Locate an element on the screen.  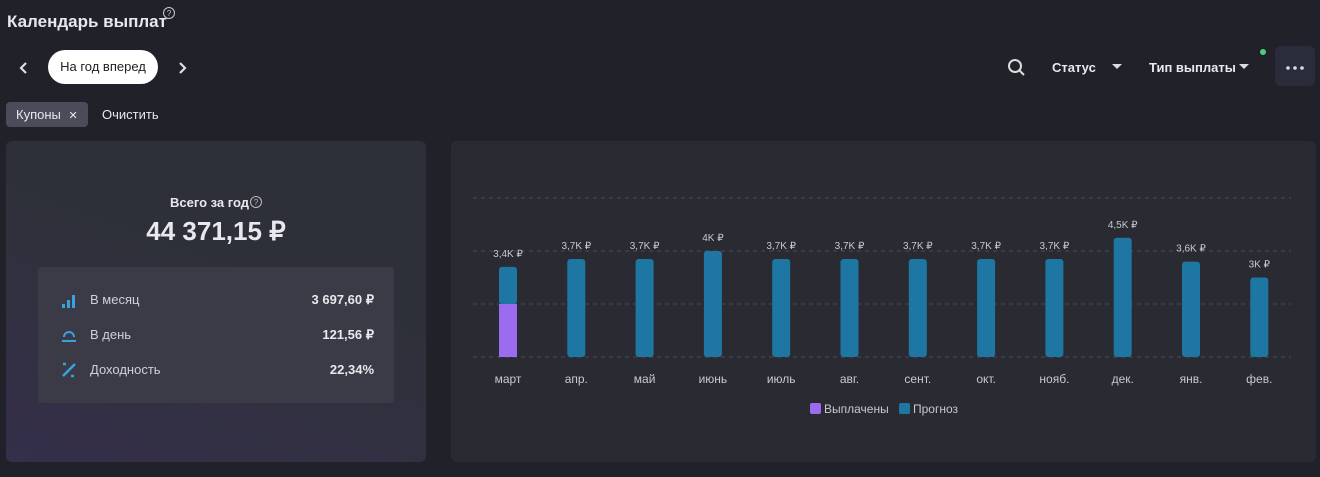
x-tick-label: май is located at coordinates (645, 379).